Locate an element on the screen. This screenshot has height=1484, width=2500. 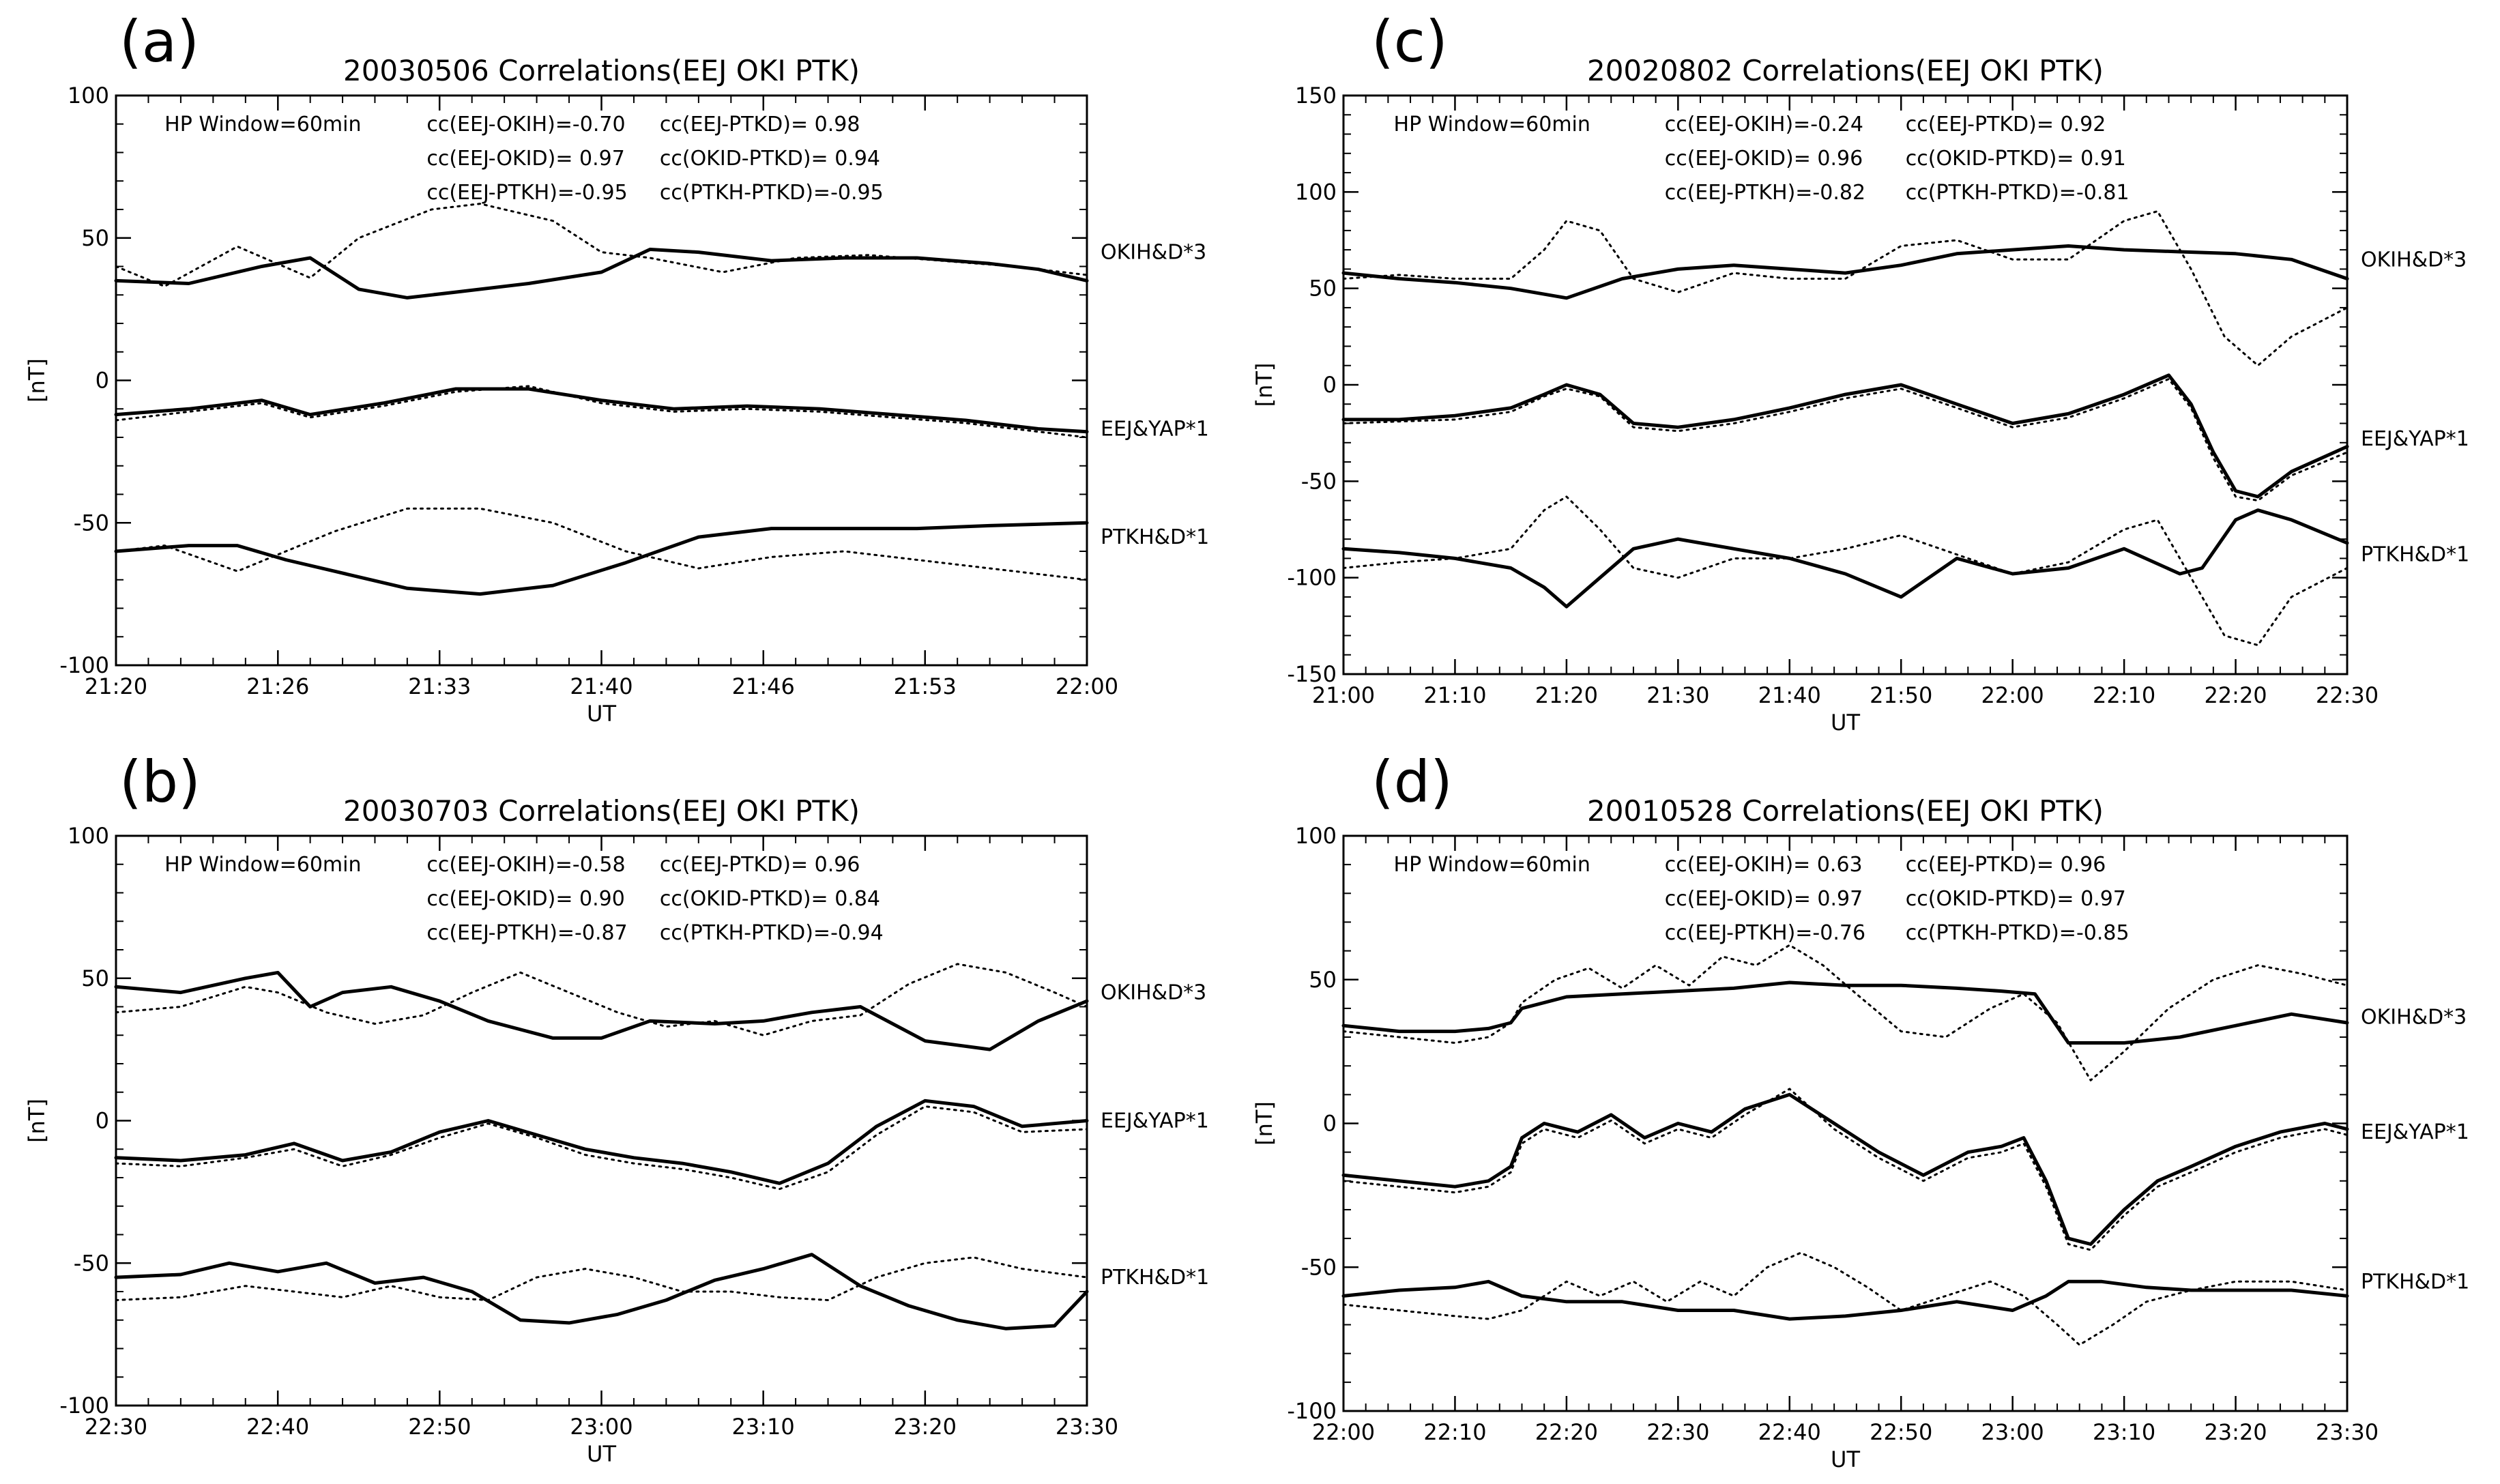
correlation-text: cc(EEJ-PTKD)= 0.92 is located at coordinates (2006, 124).